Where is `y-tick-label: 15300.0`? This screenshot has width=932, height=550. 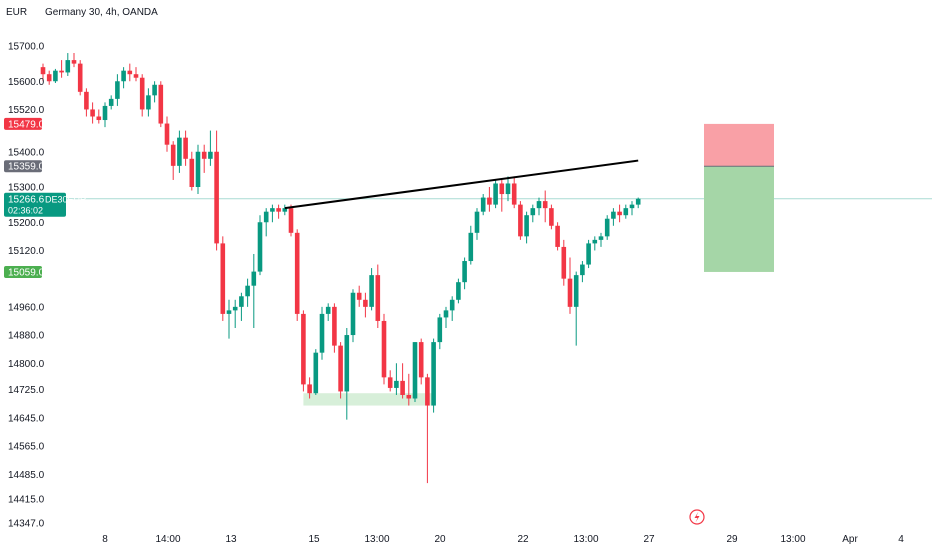
y-tick-label: 15300.0 is located at coordinates (26, 188).